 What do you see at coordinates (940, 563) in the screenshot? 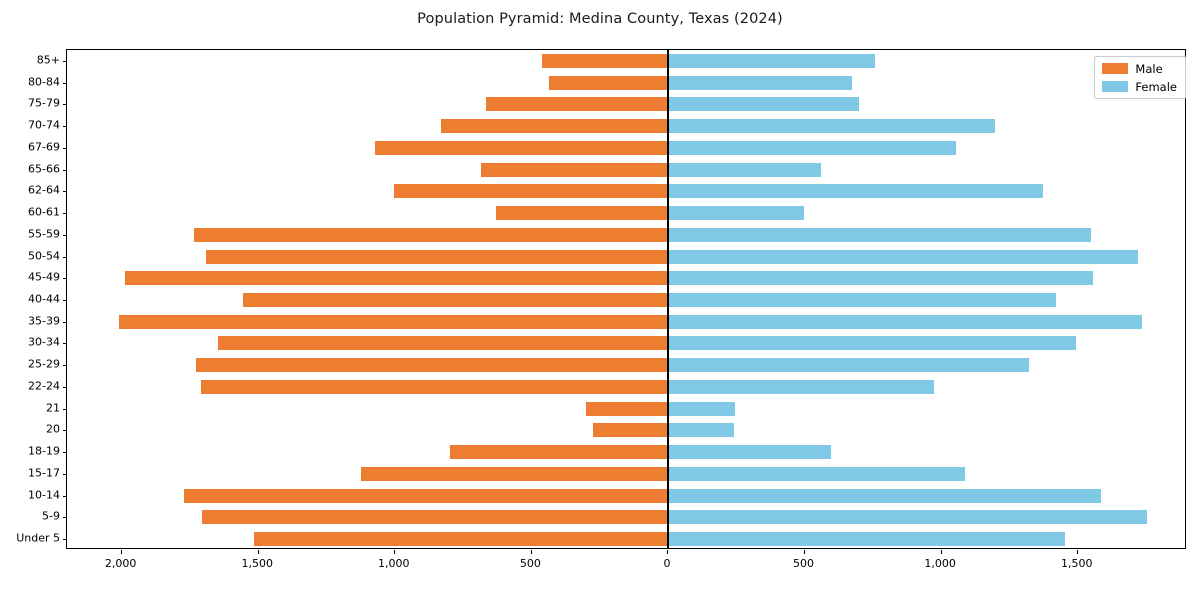
I see `x-tick-label: 1,000` at bounding box center [940, 563].